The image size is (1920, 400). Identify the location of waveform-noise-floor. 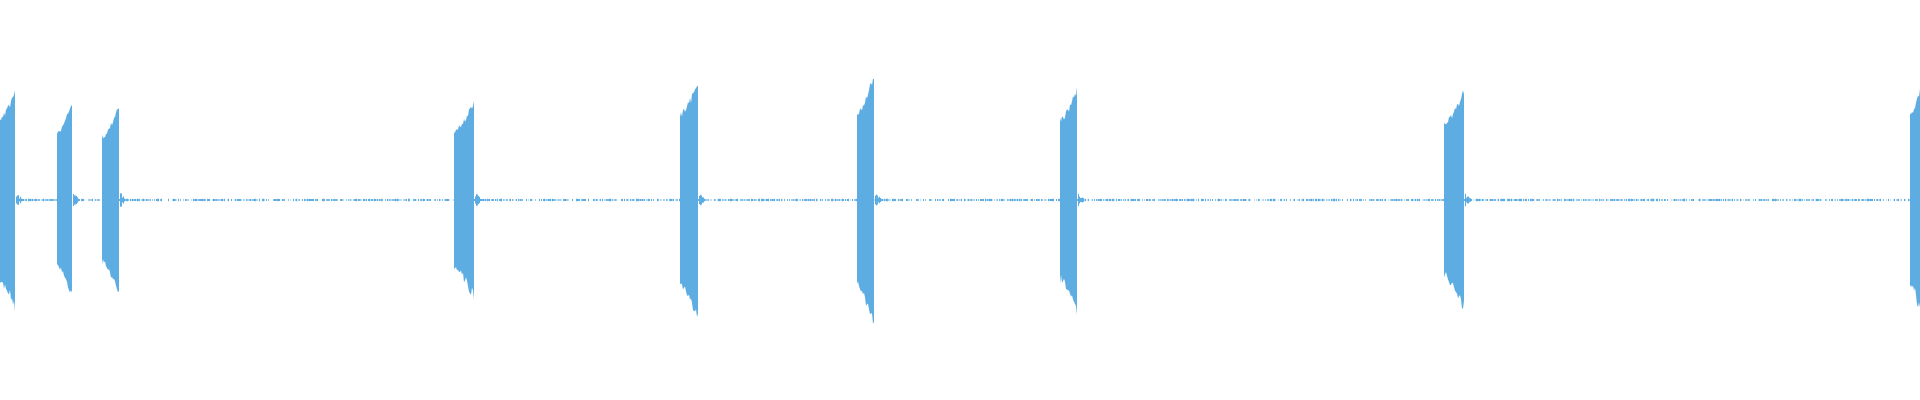
(963, 200).